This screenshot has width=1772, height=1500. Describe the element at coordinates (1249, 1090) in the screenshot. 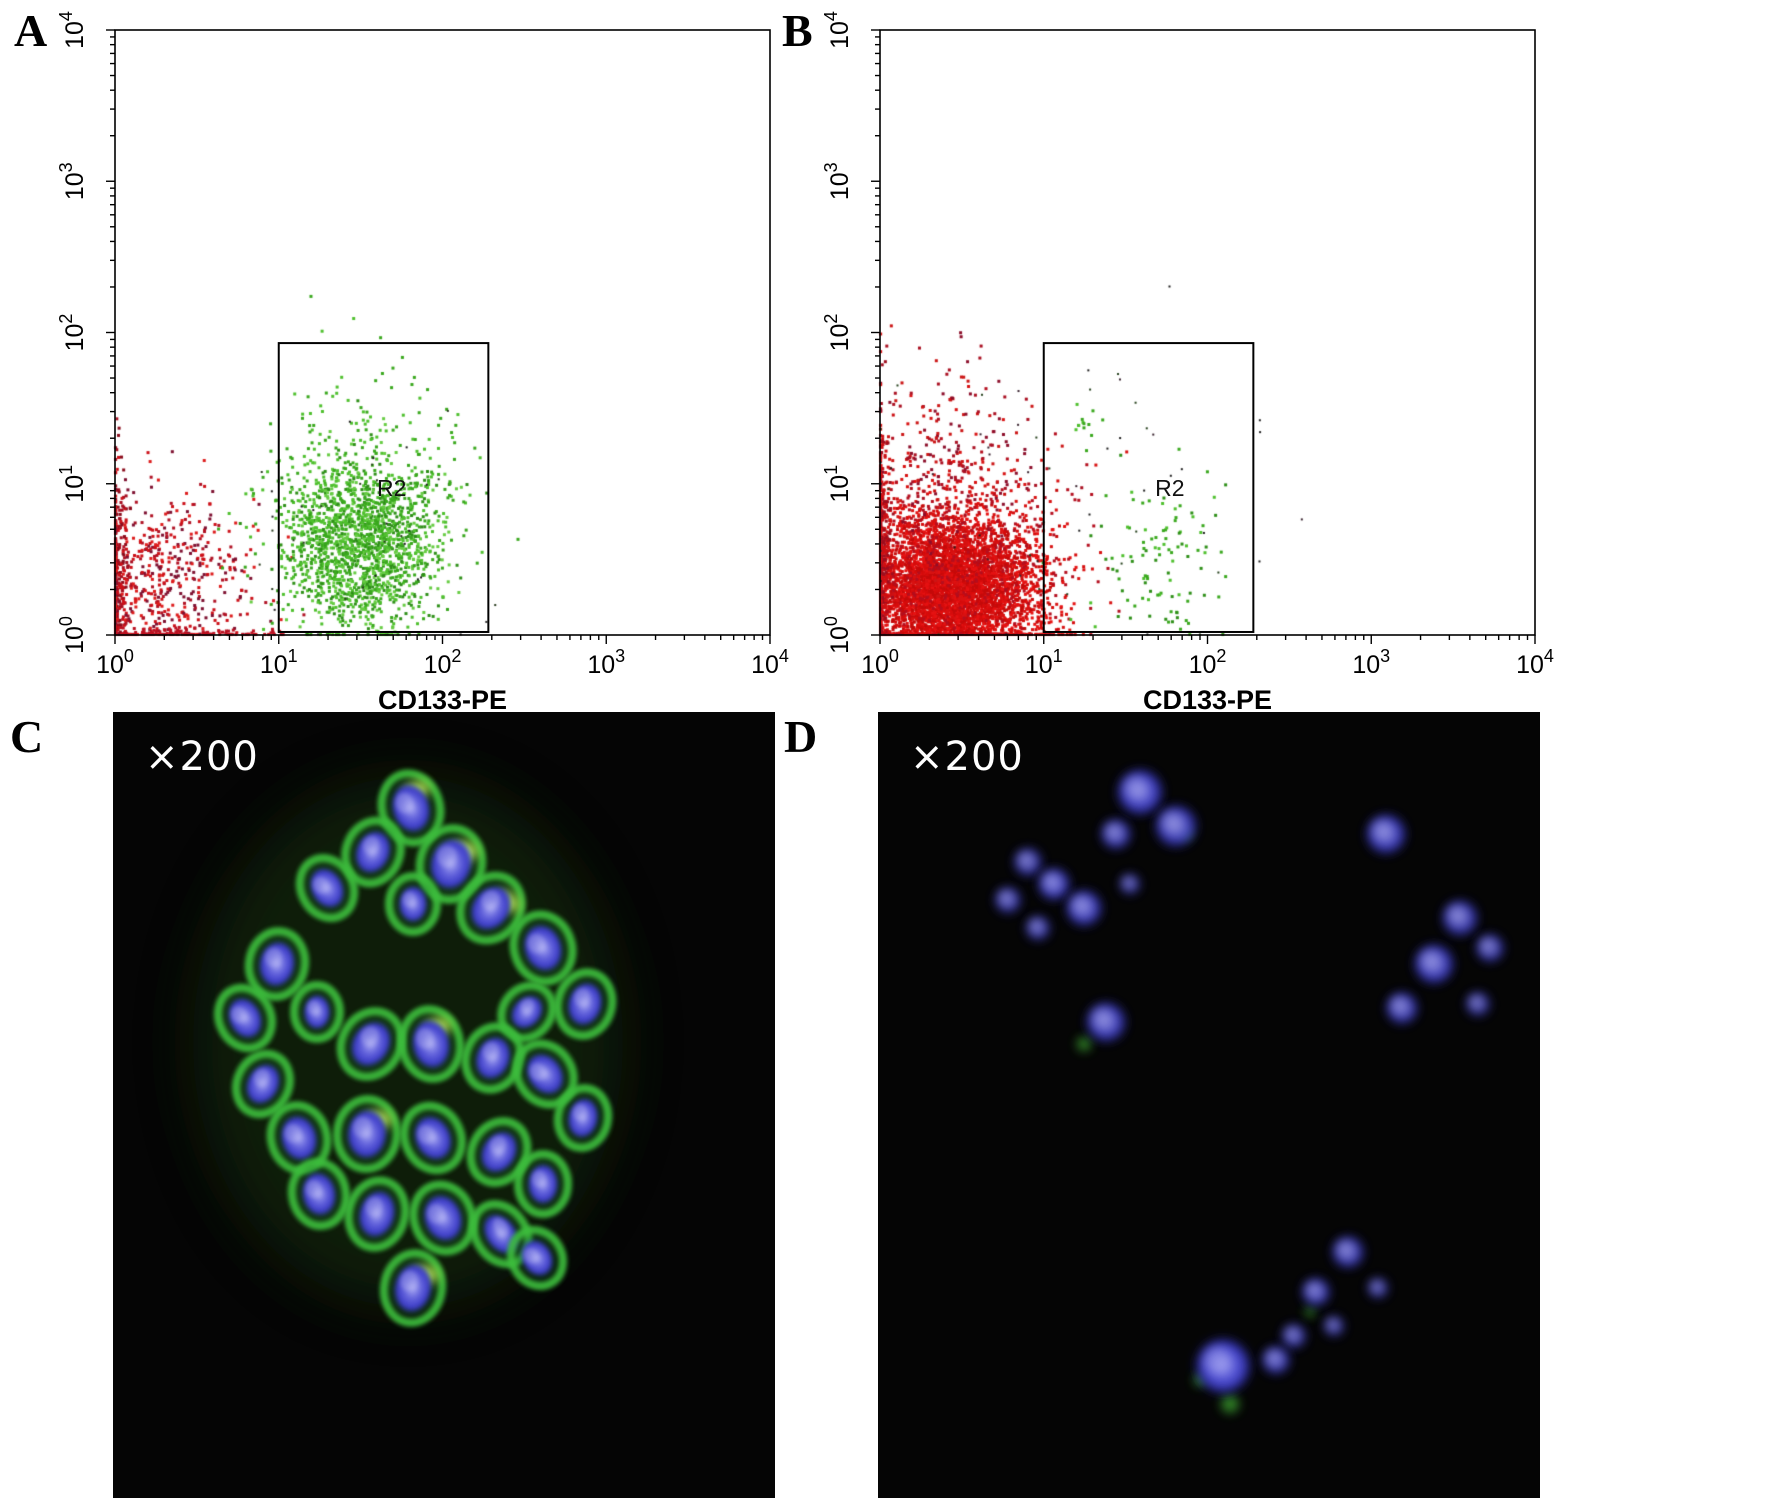

I see `micrograph-d-cells` at that location.